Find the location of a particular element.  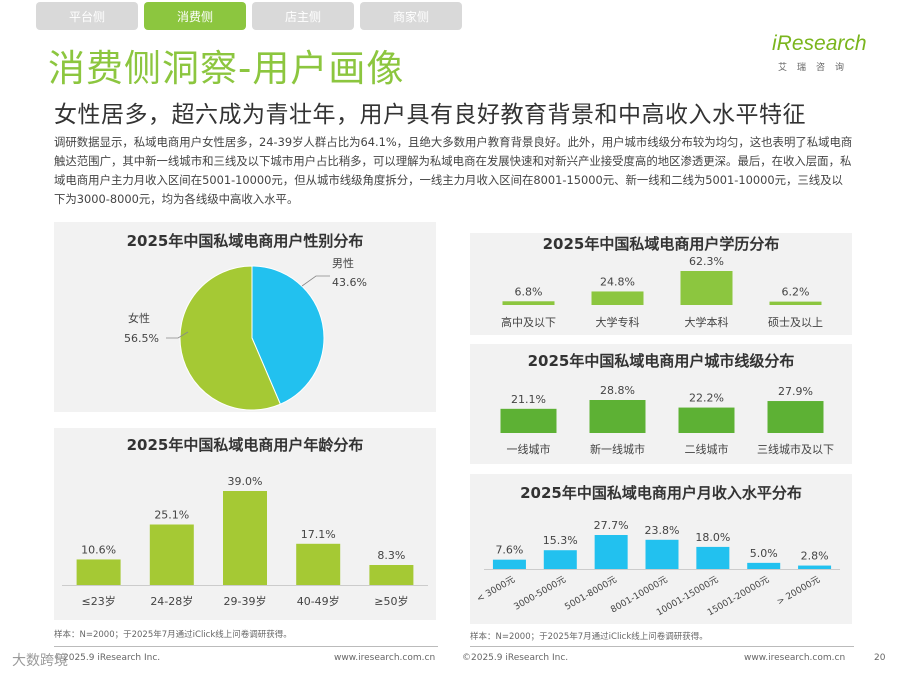

bar-category-education-2: 大学本科 is located at coordinates (707, 322).